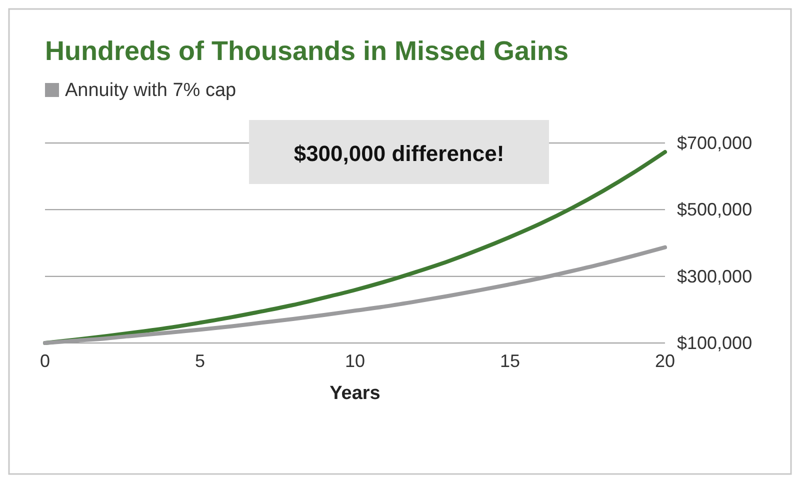 The height and width of the screenshot is (483, 800). What do you see at coordinates (307, 51) in the screenshot?
I see `chart-title: Hundreds of Thousands in Missed Gains` at bounding box center [307, 51].